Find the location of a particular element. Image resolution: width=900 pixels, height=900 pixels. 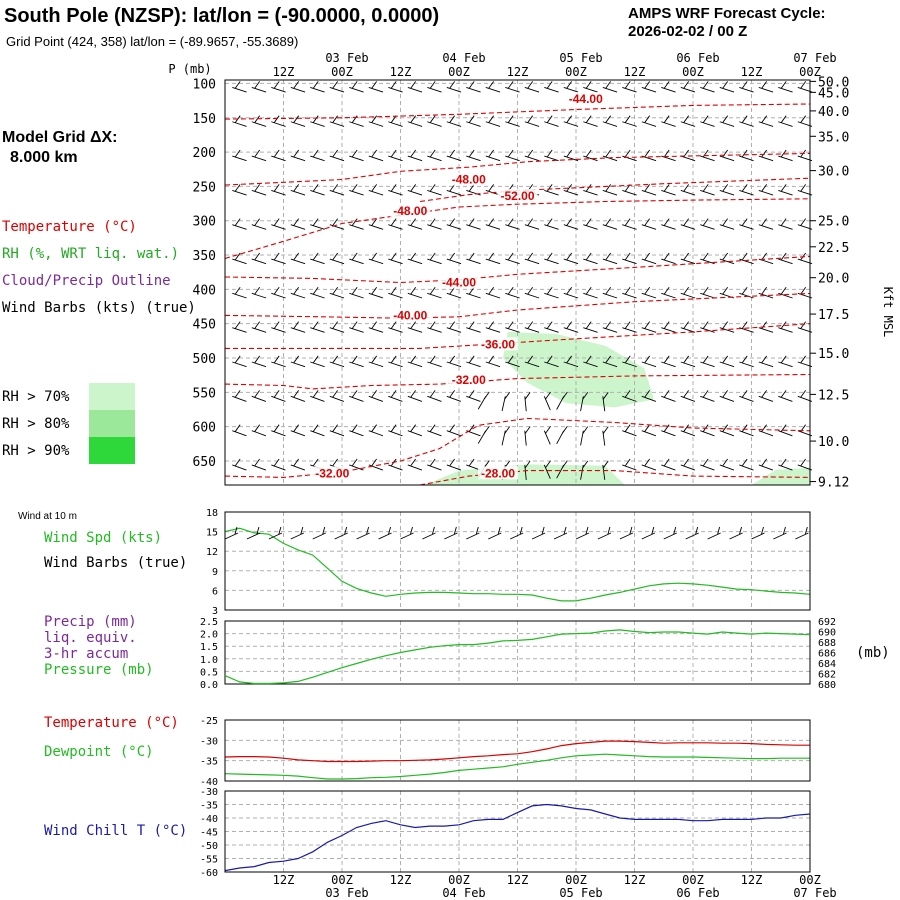

pressure-tick-label: 500 is located at coordinates (204, 359).